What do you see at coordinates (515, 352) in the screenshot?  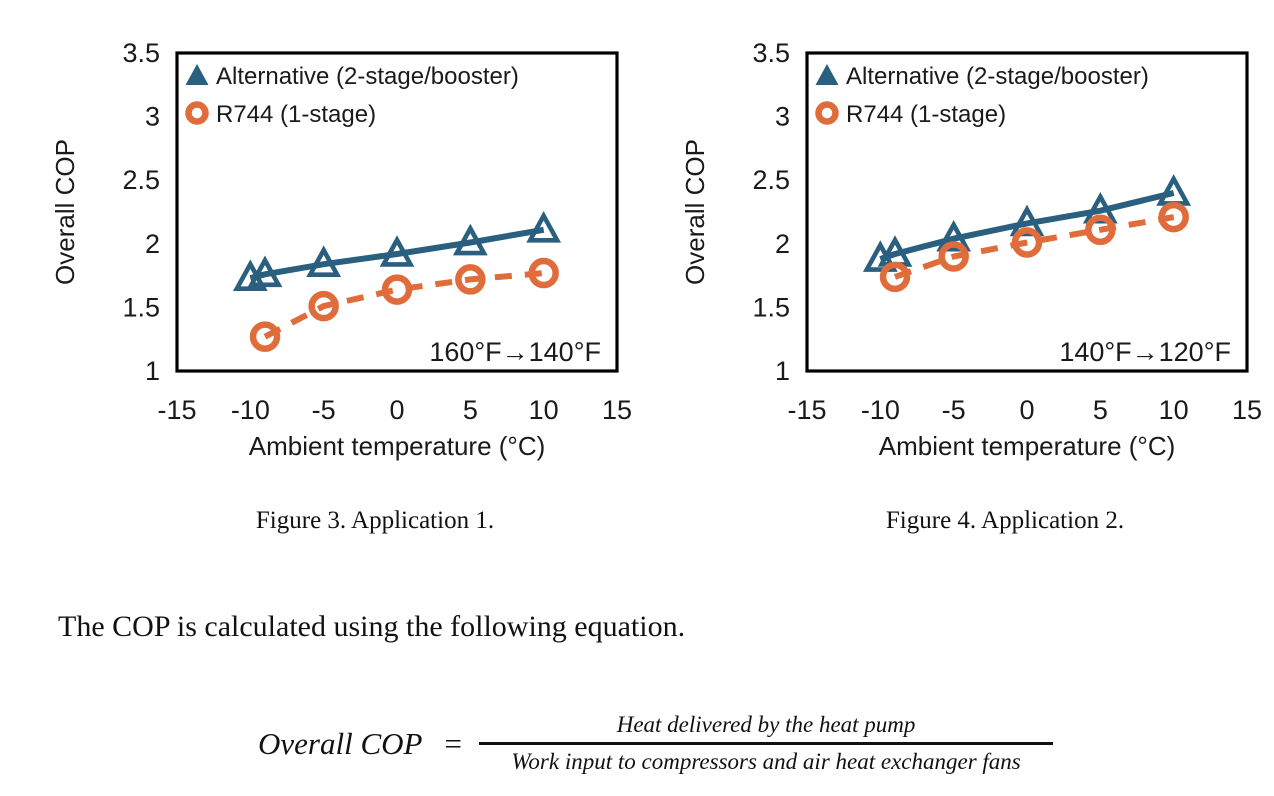 I see `temperature-annotation: 160°F→140°F` at bounding box center [515, 352].